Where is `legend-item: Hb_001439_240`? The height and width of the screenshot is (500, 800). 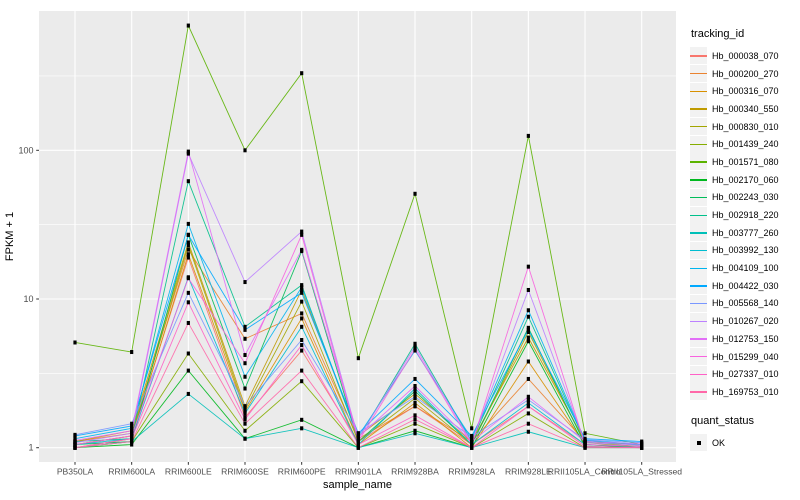
legend-item: Hb_001439_240 is located at coordinates (744, 144).